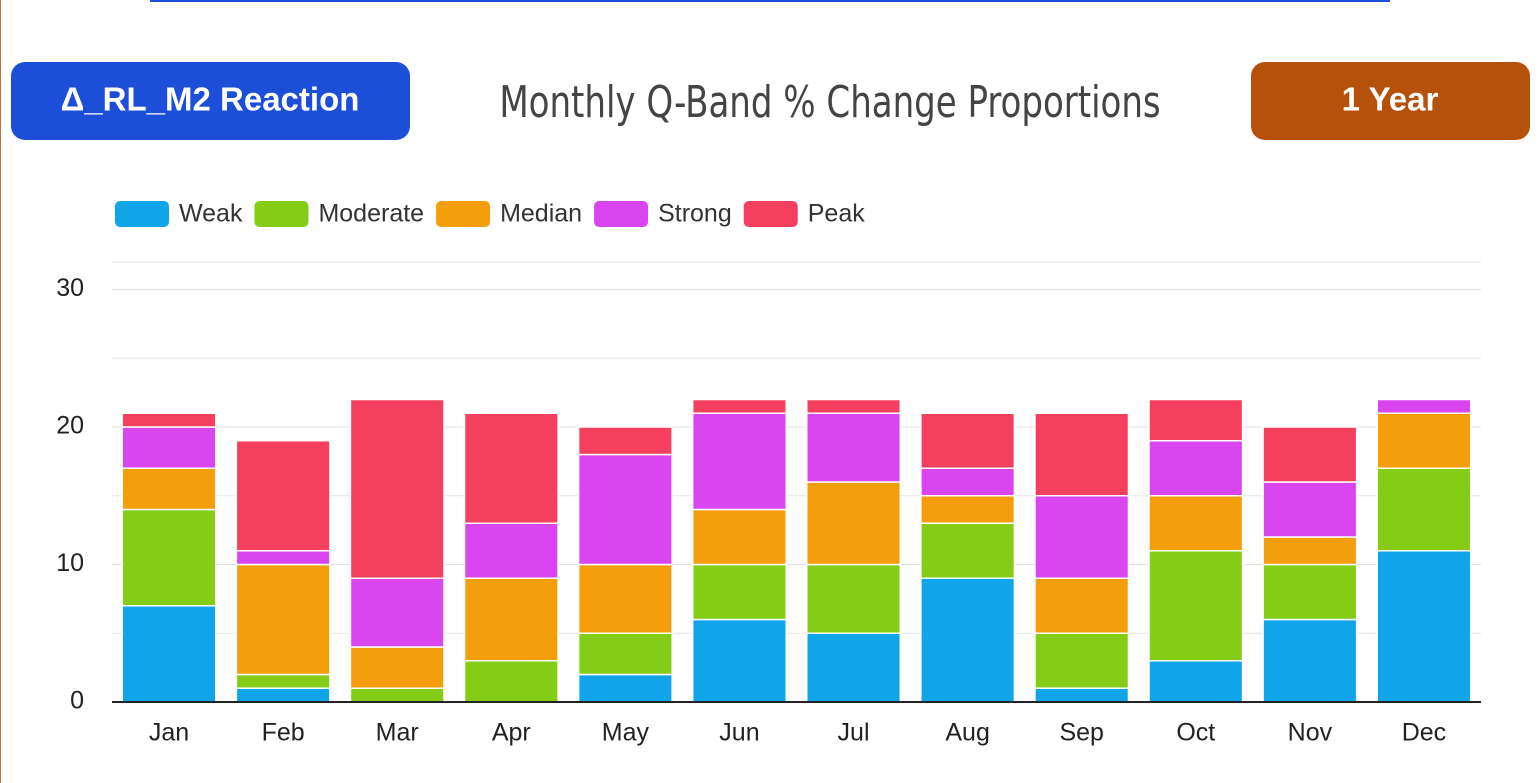 Image resolution: width=1539 pixels, height=783 pixels. What do you see at coordinates (1081, 733) in the screenshot?
I see `x-tick-label: Sep` at bounding box center [1081, 733].